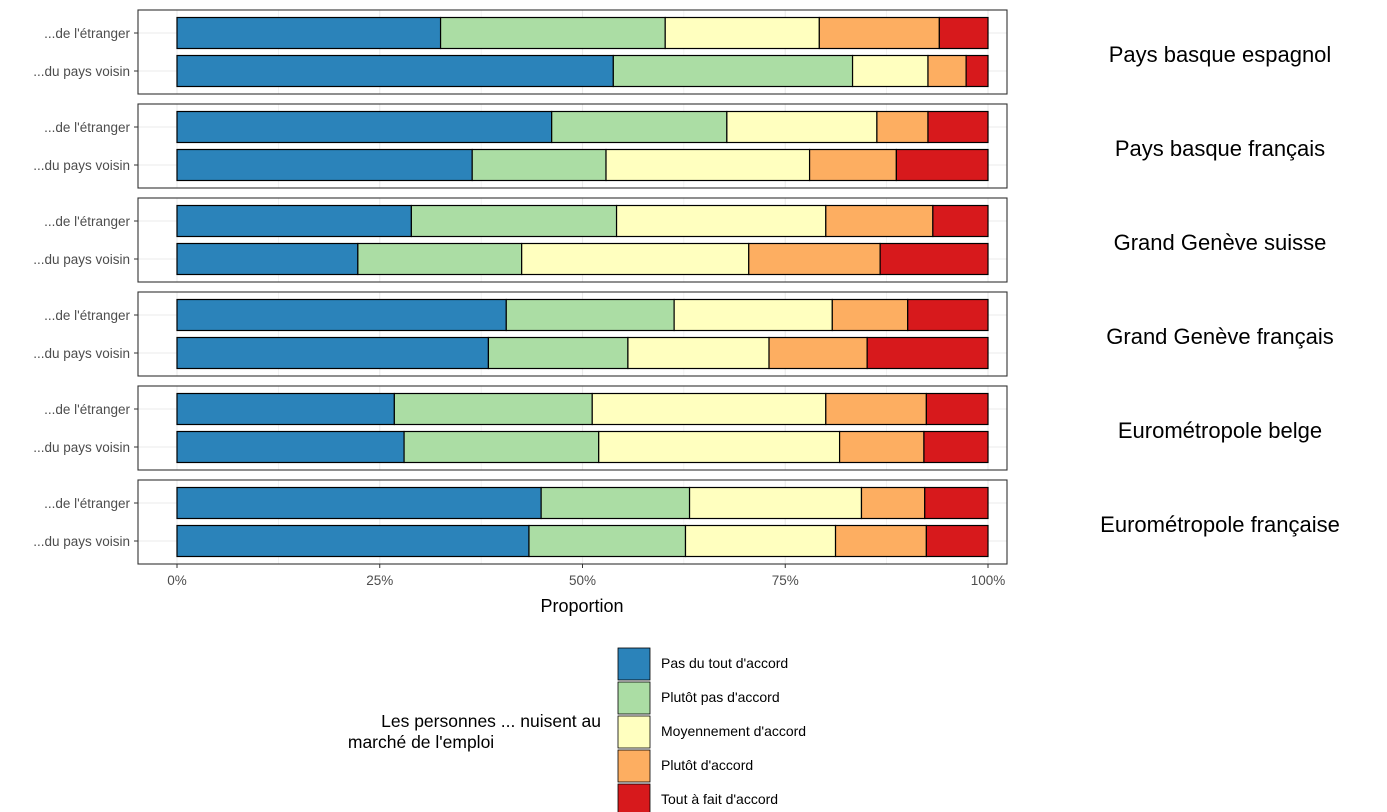 Image resolution: width=1387 pixels, height=812 pixels. What do you see at coordinates (785, 580) in the screenshot?
I see `x-tick-label: 75%` at bounding box center [785, 580].